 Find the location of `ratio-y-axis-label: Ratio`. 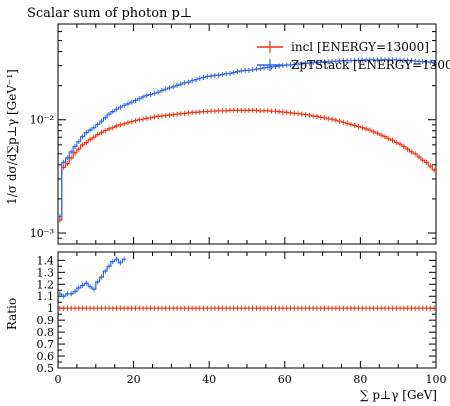

ratio-y-axis-label: Ratio is located at coordinates (12, 314).